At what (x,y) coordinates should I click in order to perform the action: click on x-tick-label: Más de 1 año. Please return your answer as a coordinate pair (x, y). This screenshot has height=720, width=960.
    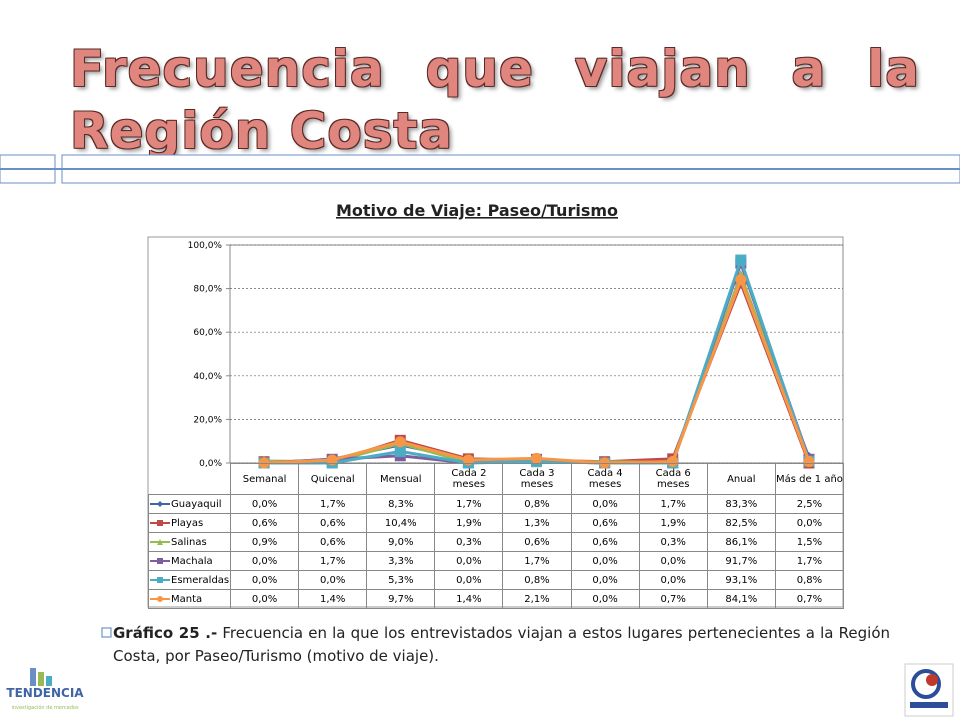
    Looking at the image, I should click on (809, 479).